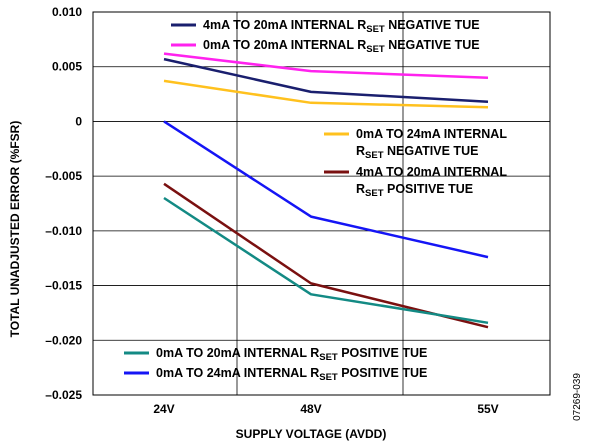 This screenshot has height=444, width=589. Describe the element at coordinates (341, 46) in the screenshot. I see `legend-label: 0mA TO 20mA INTERNAL RSET NEGATIVE TUE` at that location.